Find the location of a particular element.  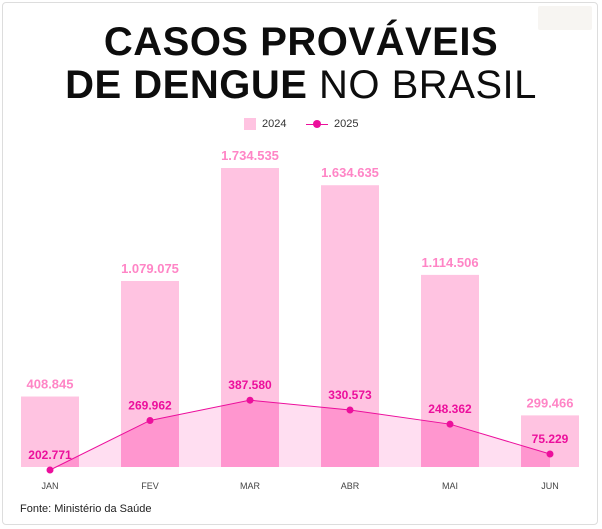

x-tick-label: ABR is located at coordinates (350, 486).